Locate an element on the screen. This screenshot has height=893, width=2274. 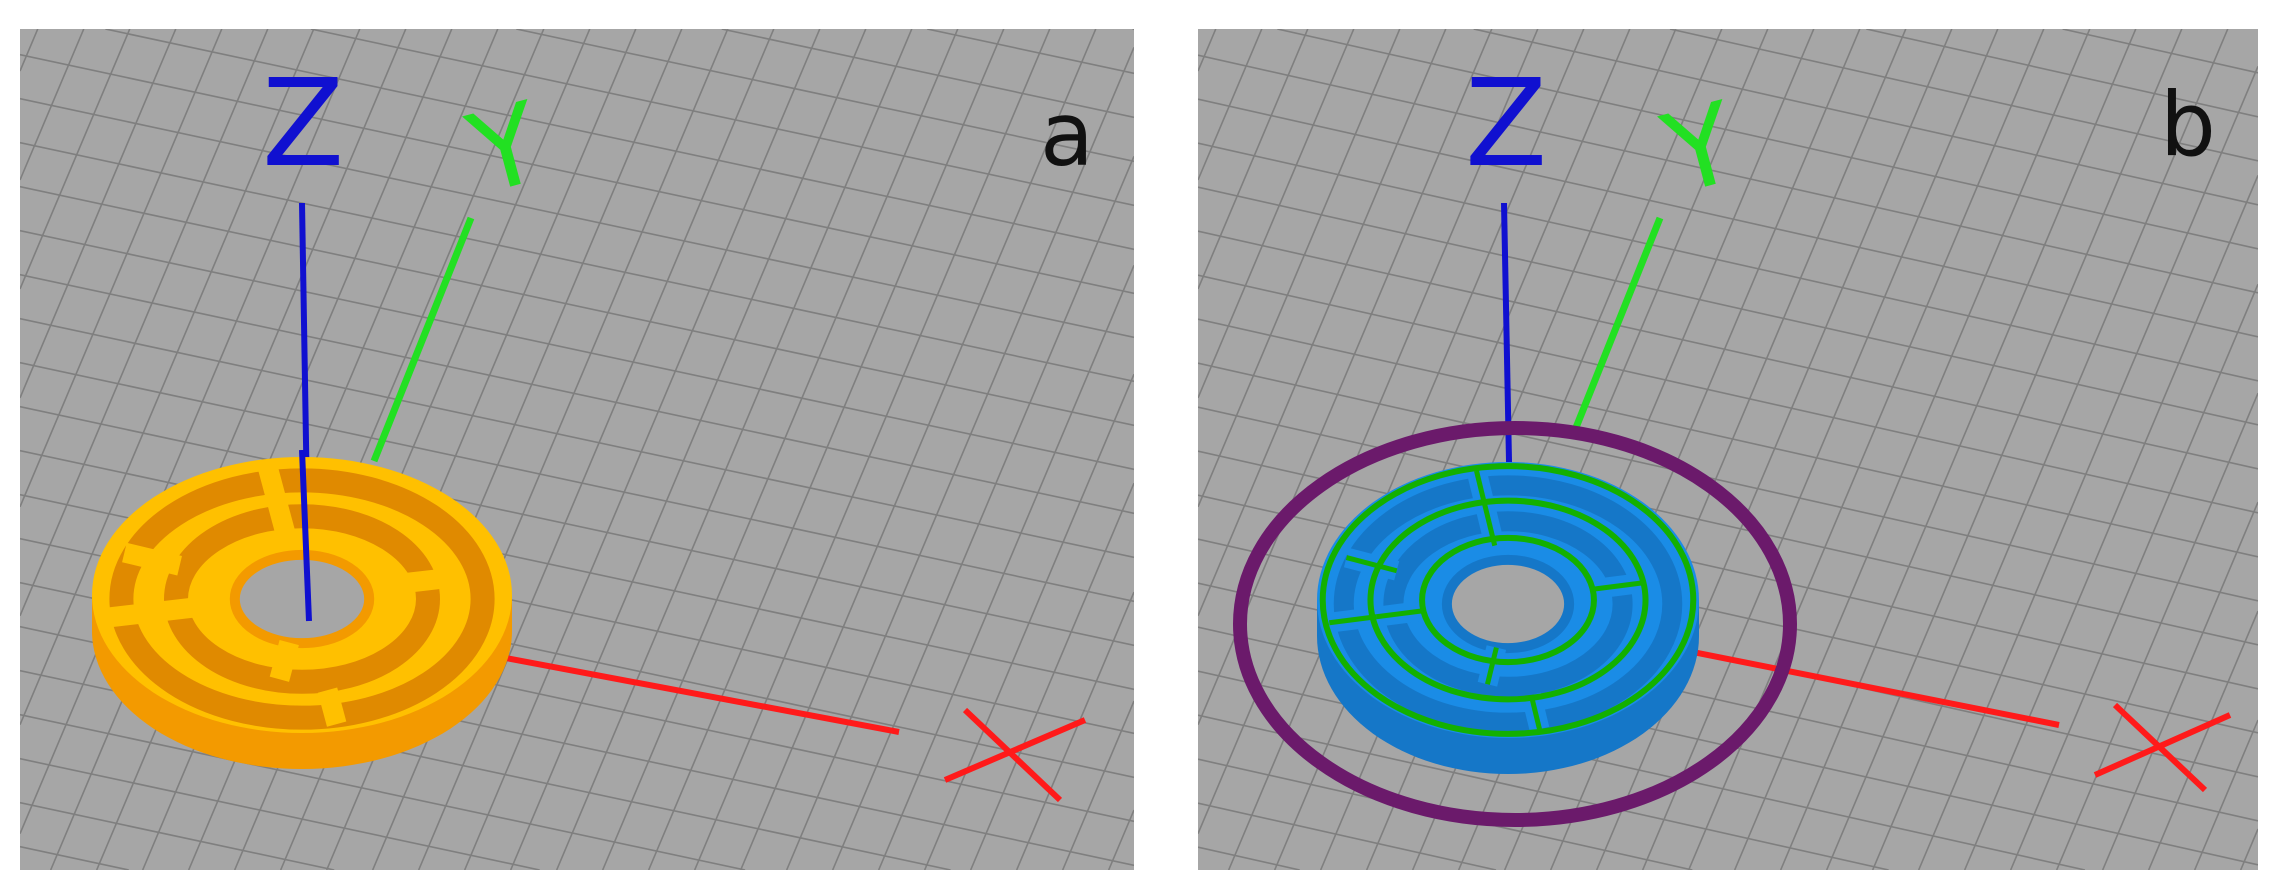
panel-label-b: b is located at coordinates (2188, 124).